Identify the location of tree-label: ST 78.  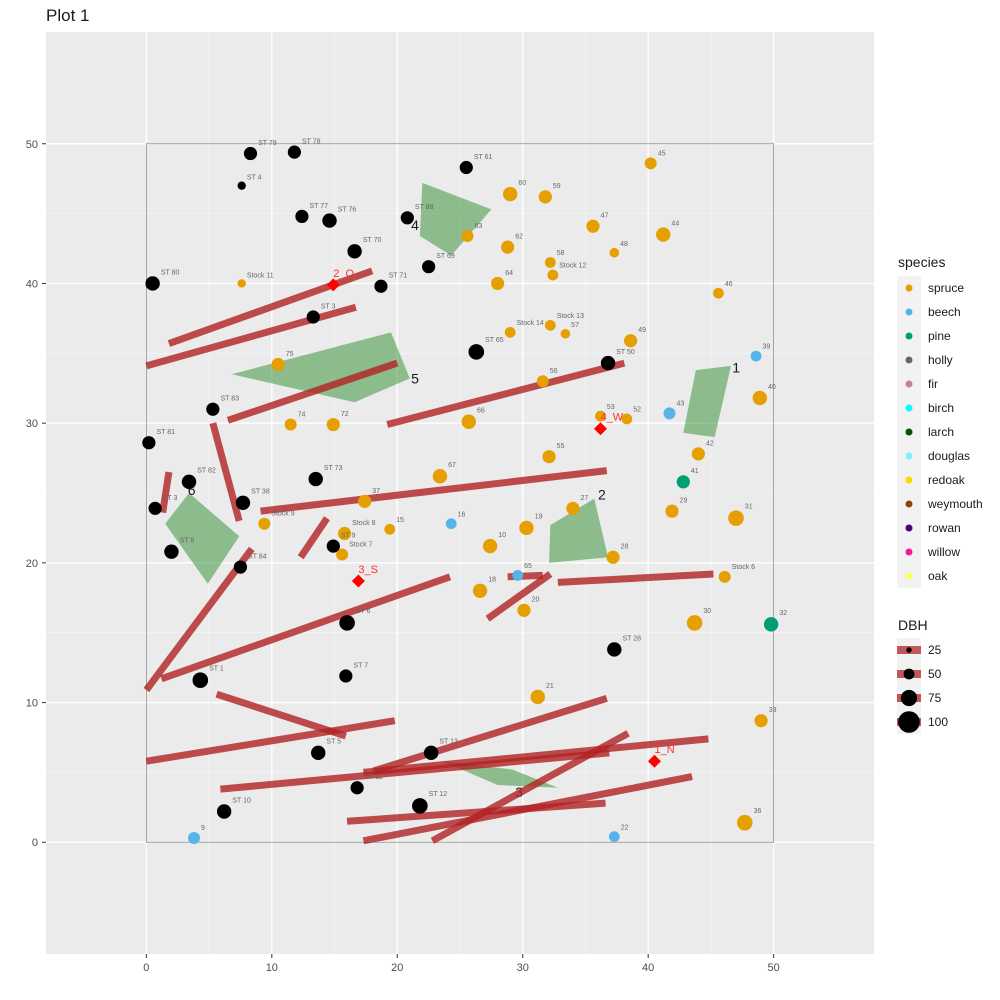
(311, 142).